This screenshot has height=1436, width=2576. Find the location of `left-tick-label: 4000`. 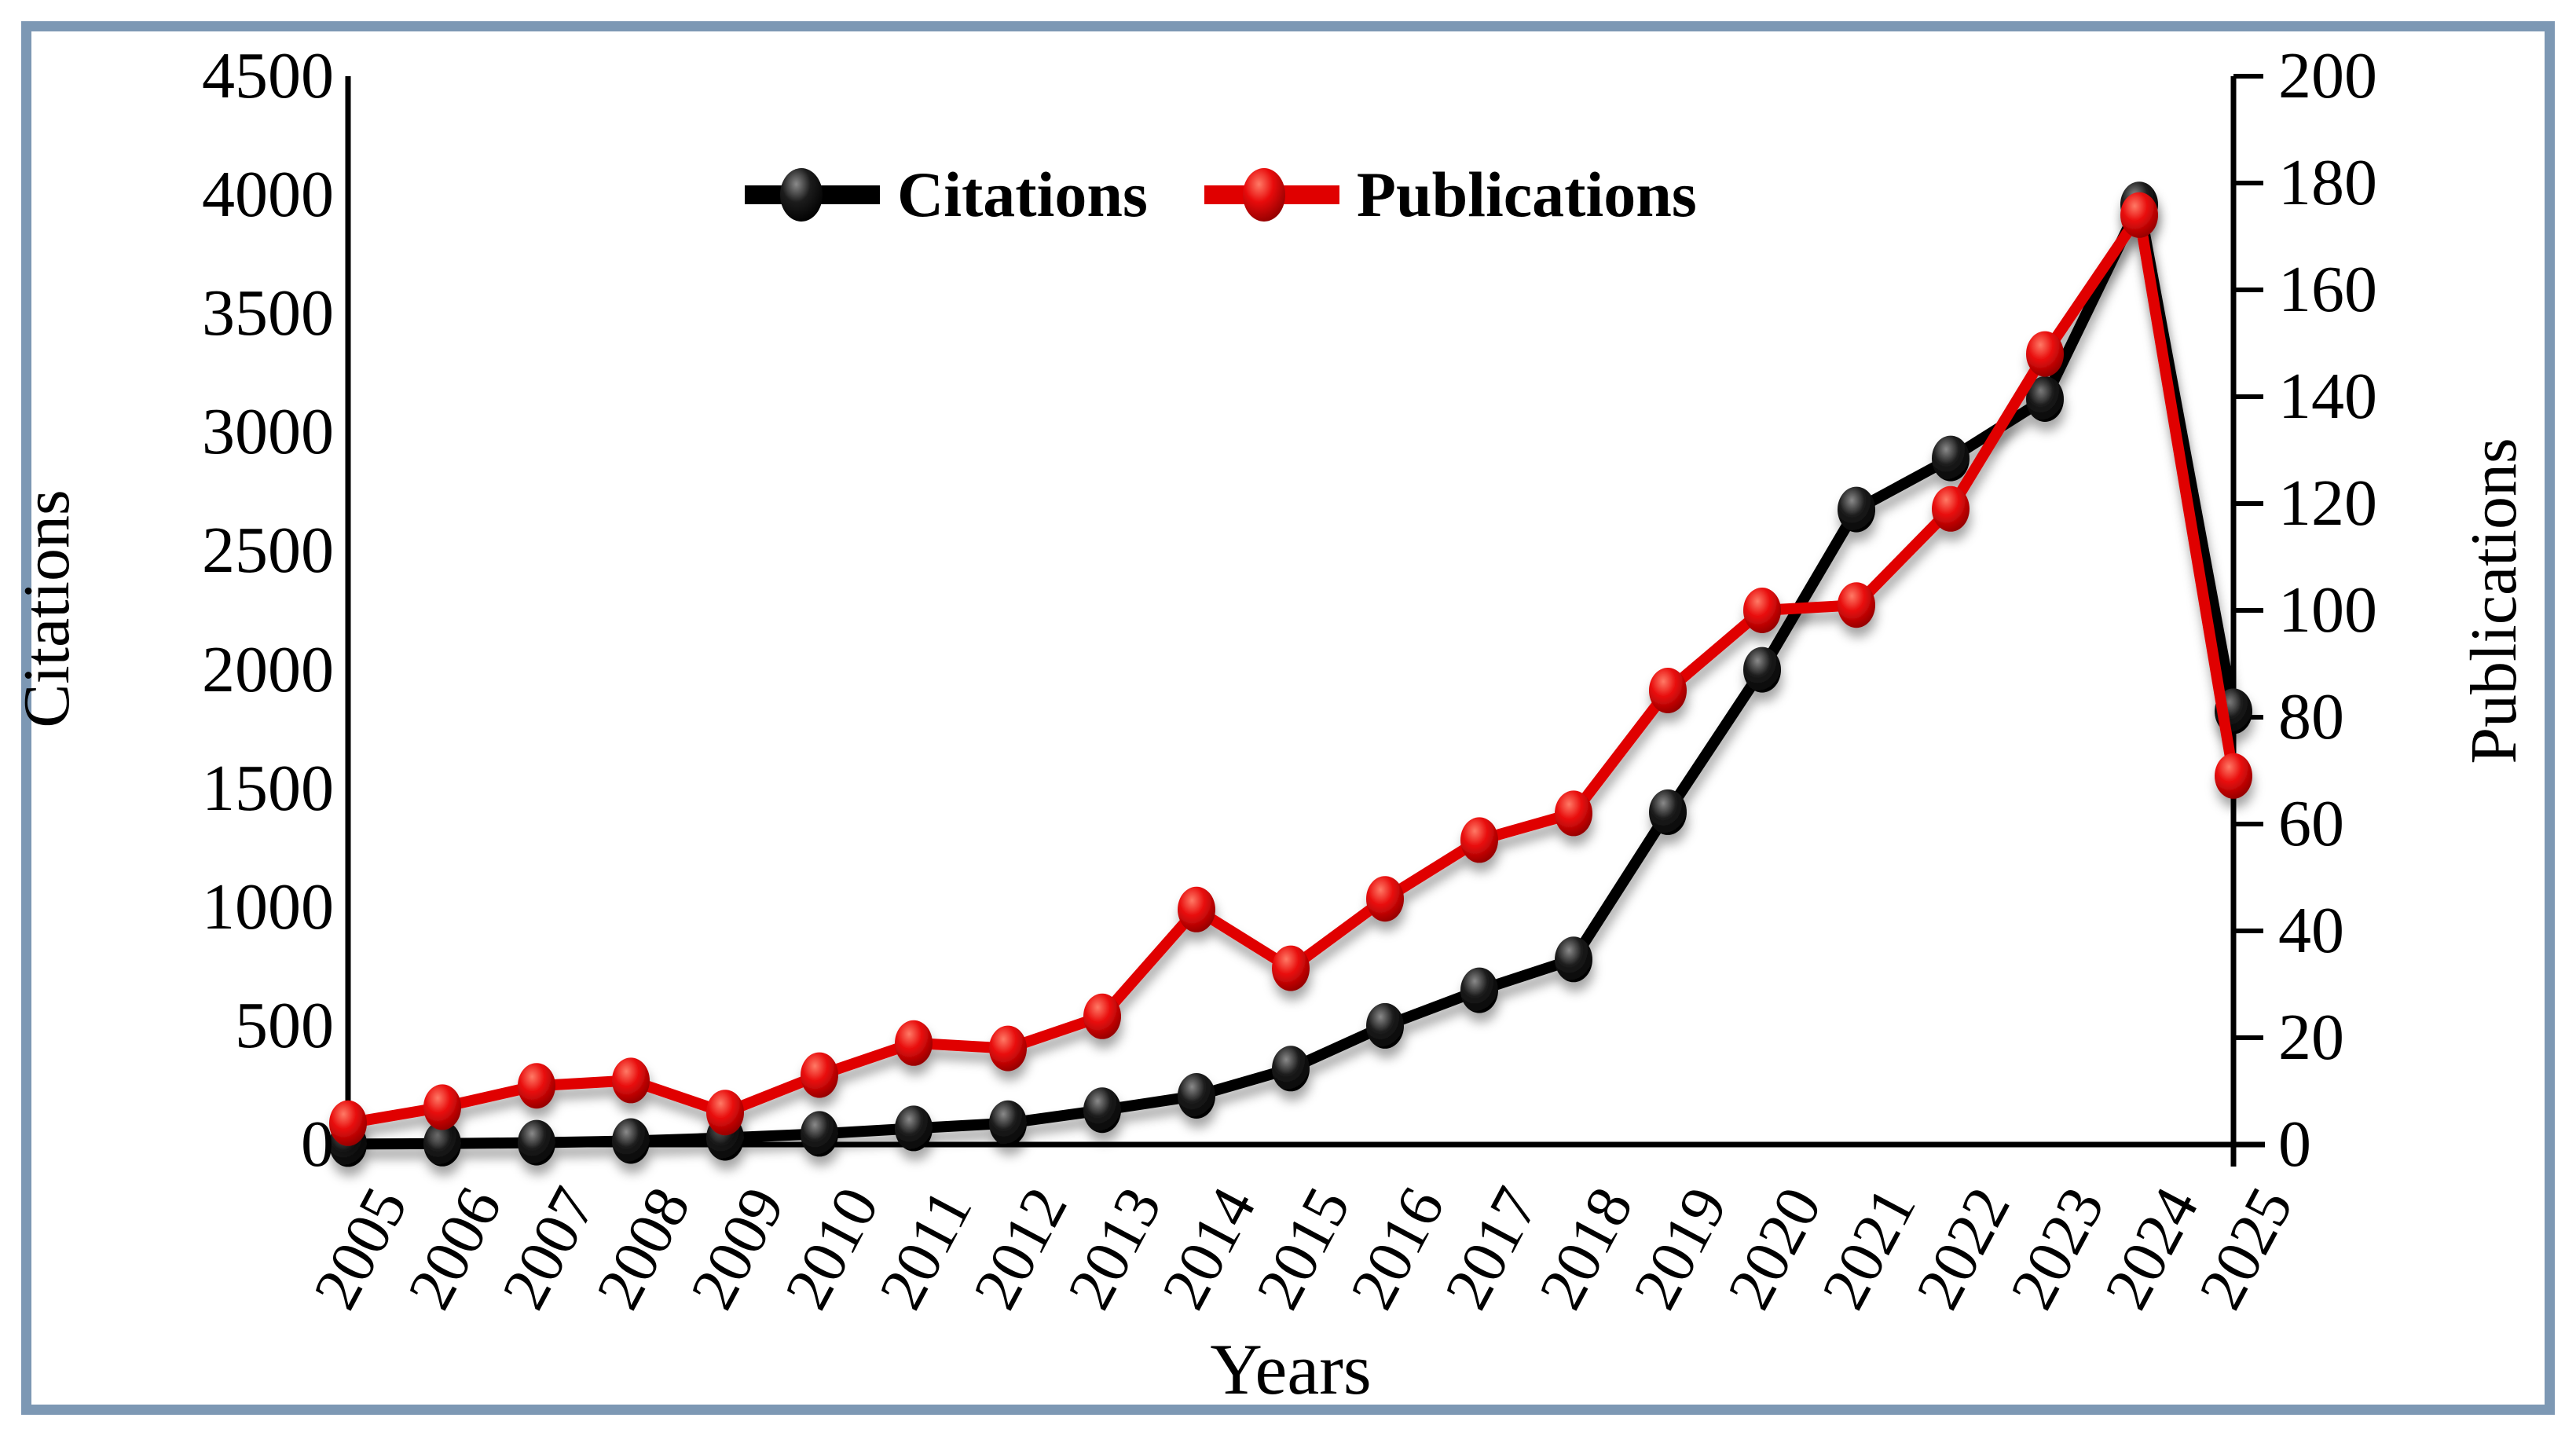

left-tick-label: 4000 is located at coordinates (268, 195).